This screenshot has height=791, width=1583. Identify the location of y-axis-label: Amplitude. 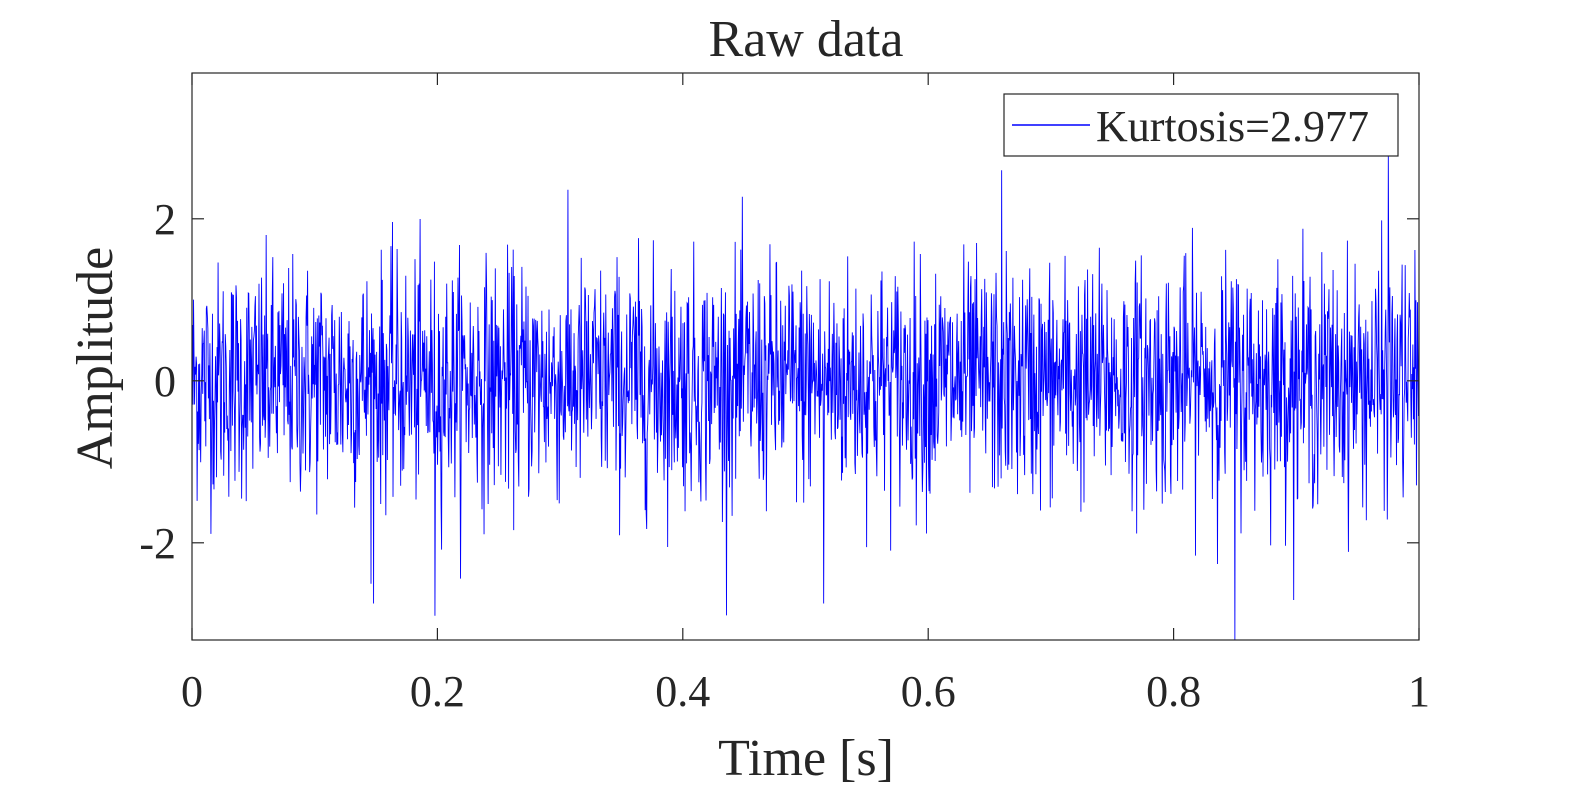
(95, 358).